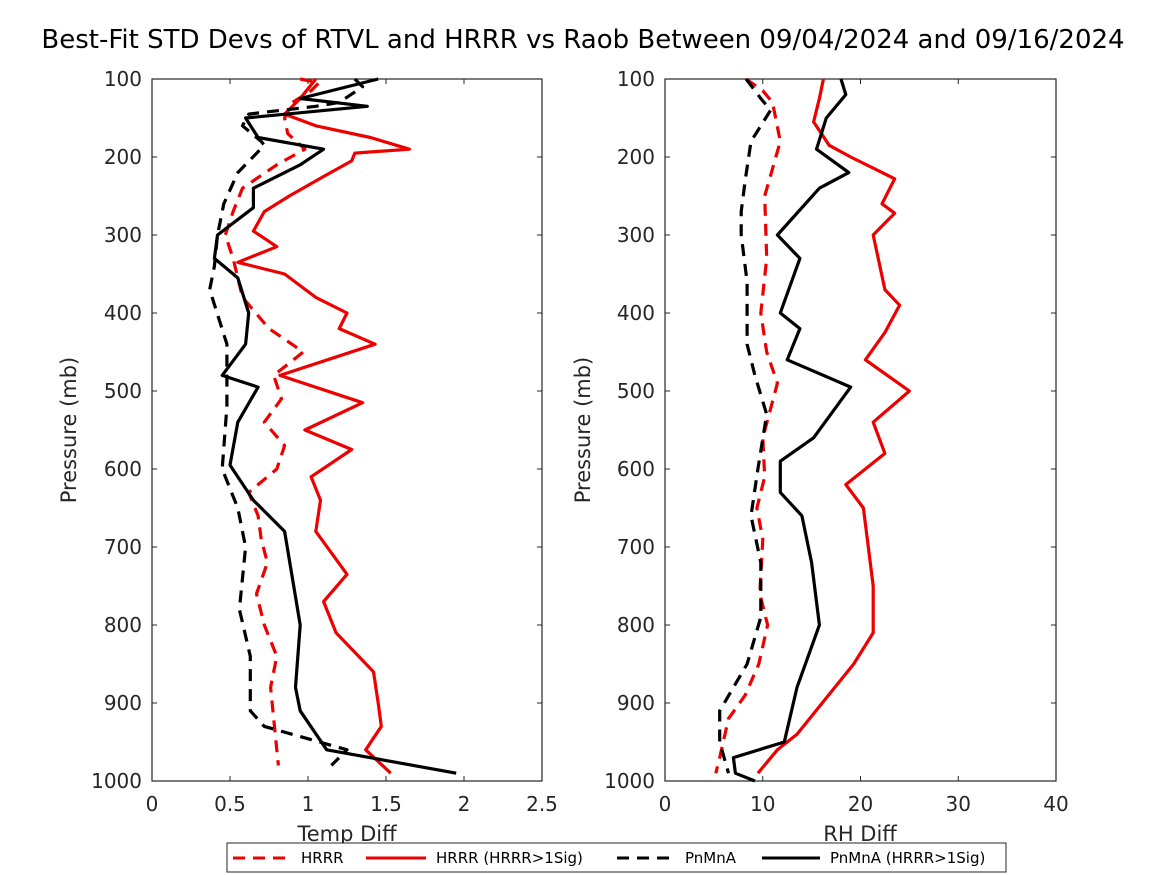  Describe the element at coordinates (636, 391) in the screenshot. I see `rh-diff-y-tick-label: 500` at that location.